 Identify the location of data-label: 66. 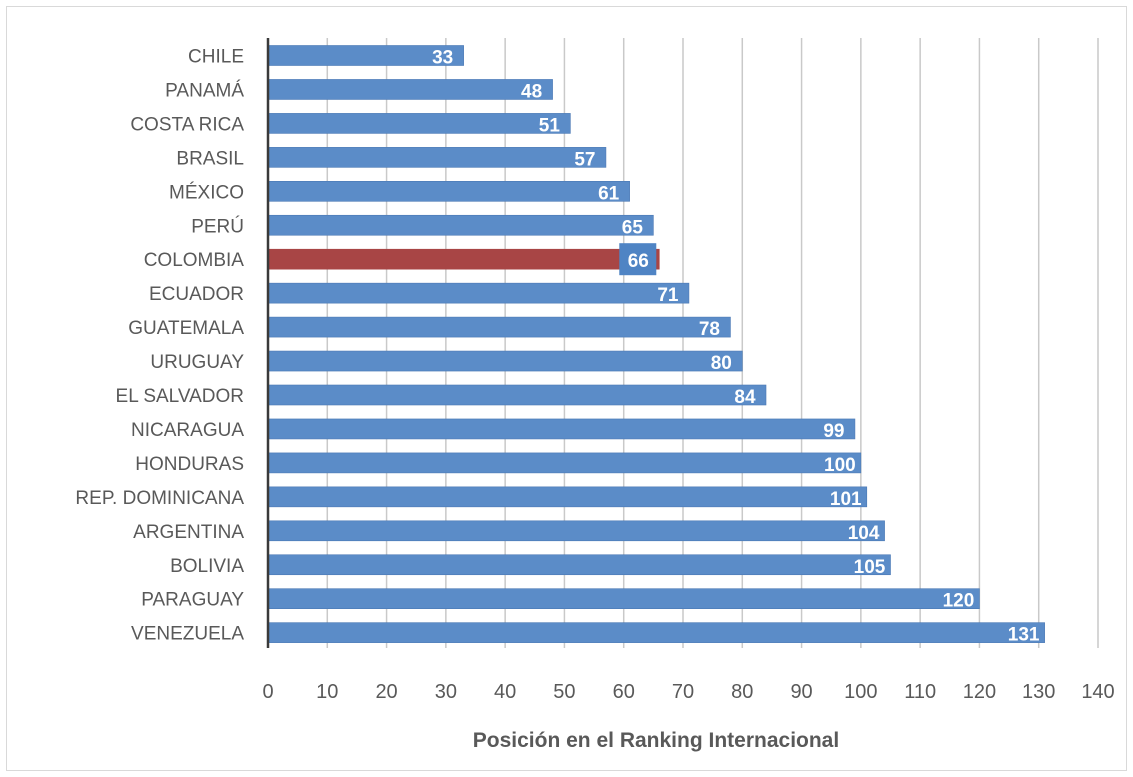
(638, 261).